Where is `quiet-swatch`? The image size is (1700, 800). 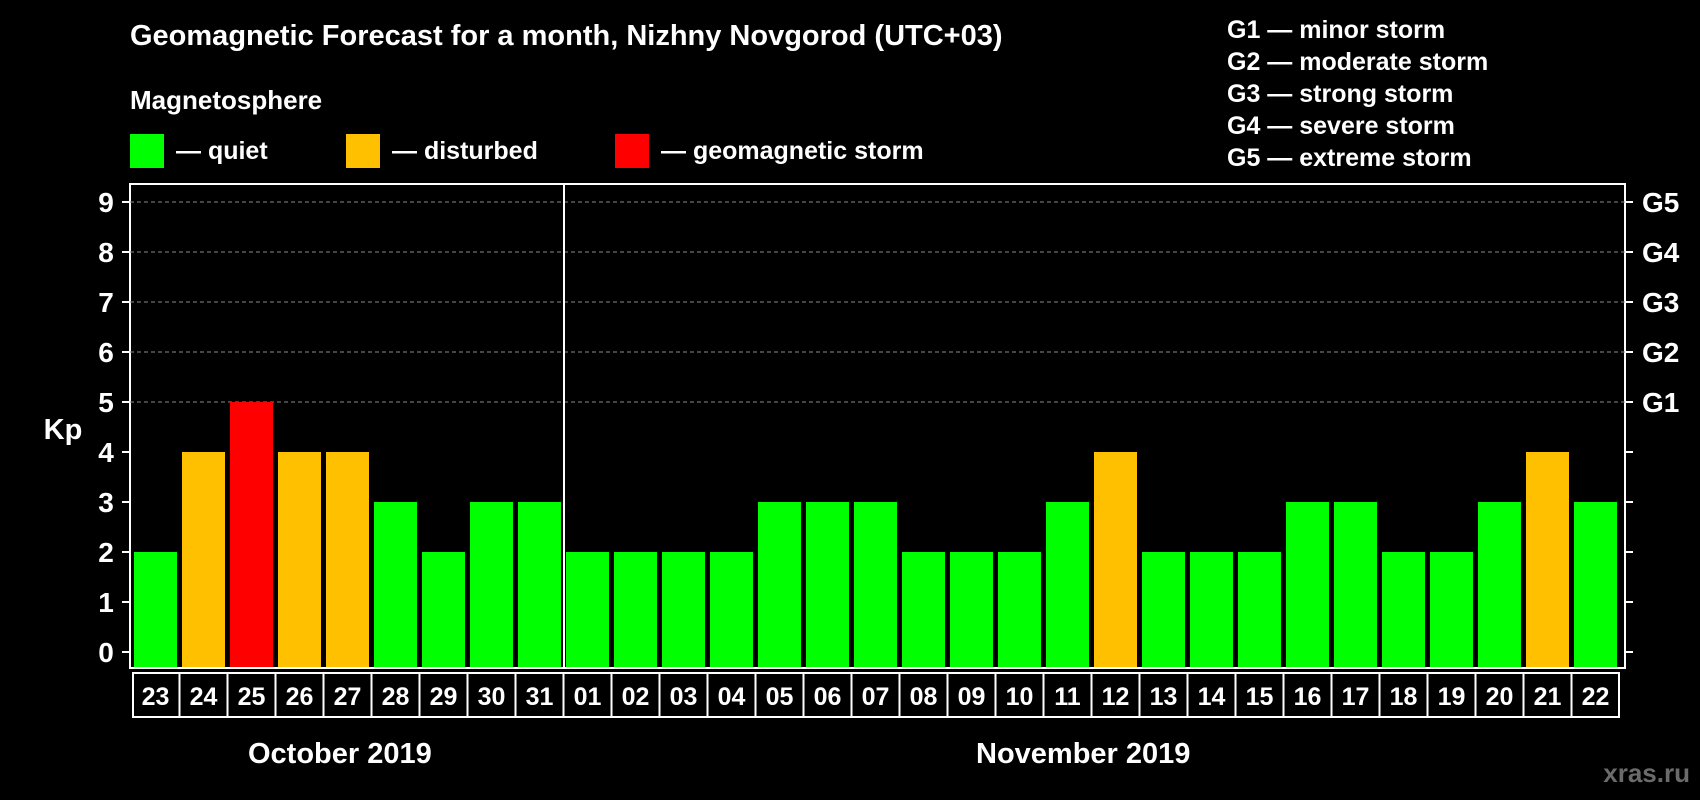 quiet-swatch is located at coordinates (147, 151).